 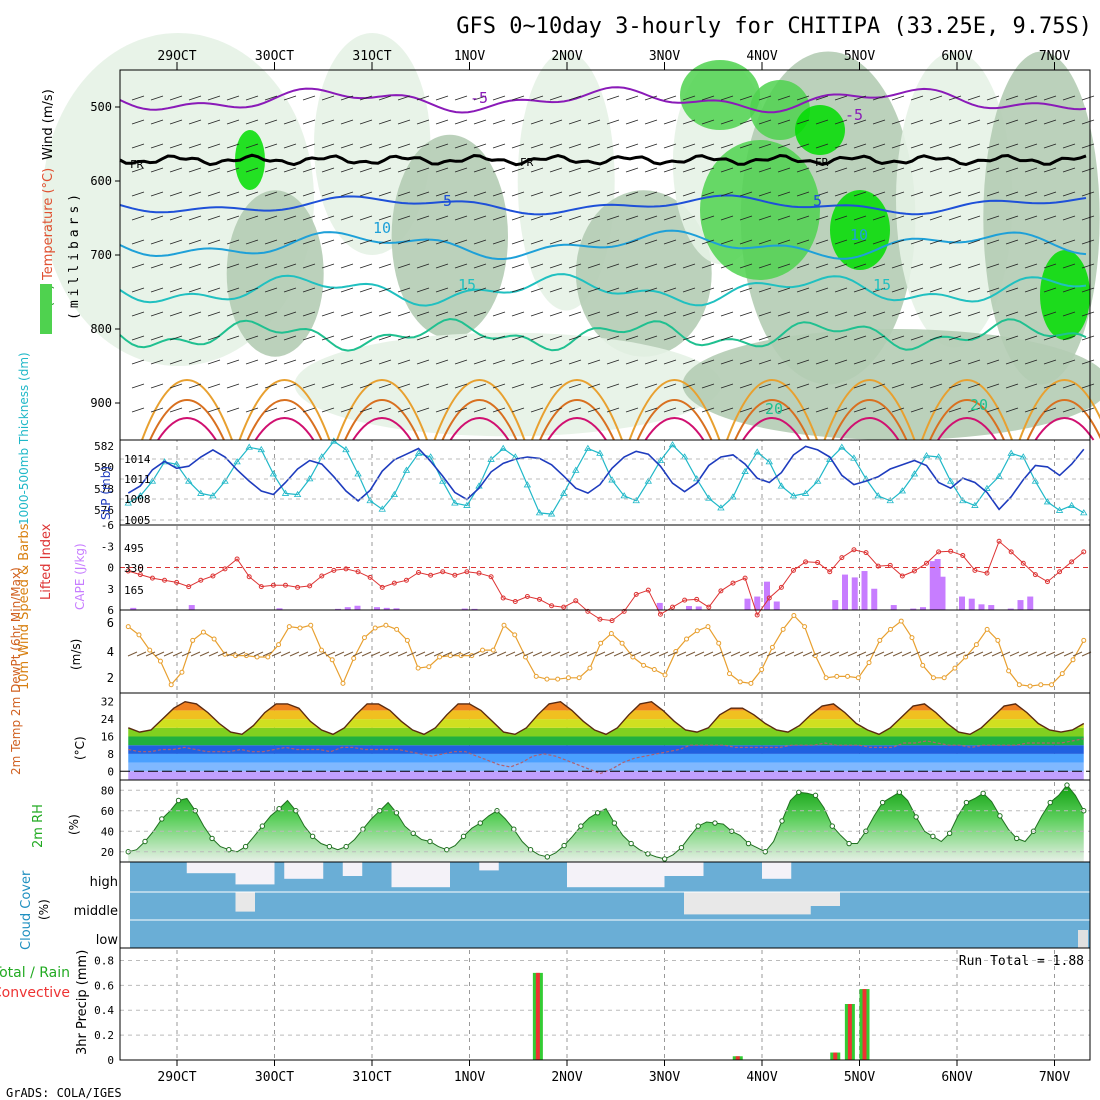 What do you see at coordinates (134, 548) in the screenshot?
I see `cape-tick-label: 495` at bounding box center [134, 548].